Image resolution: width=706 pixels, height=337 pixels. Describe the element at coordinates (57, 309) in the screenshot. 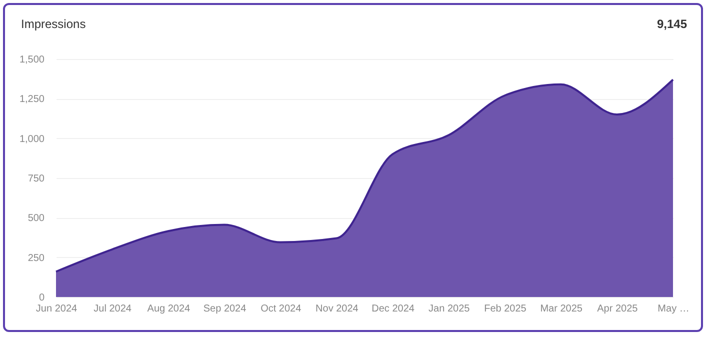

I see `x-tick-label: Jun 2024` at that location.